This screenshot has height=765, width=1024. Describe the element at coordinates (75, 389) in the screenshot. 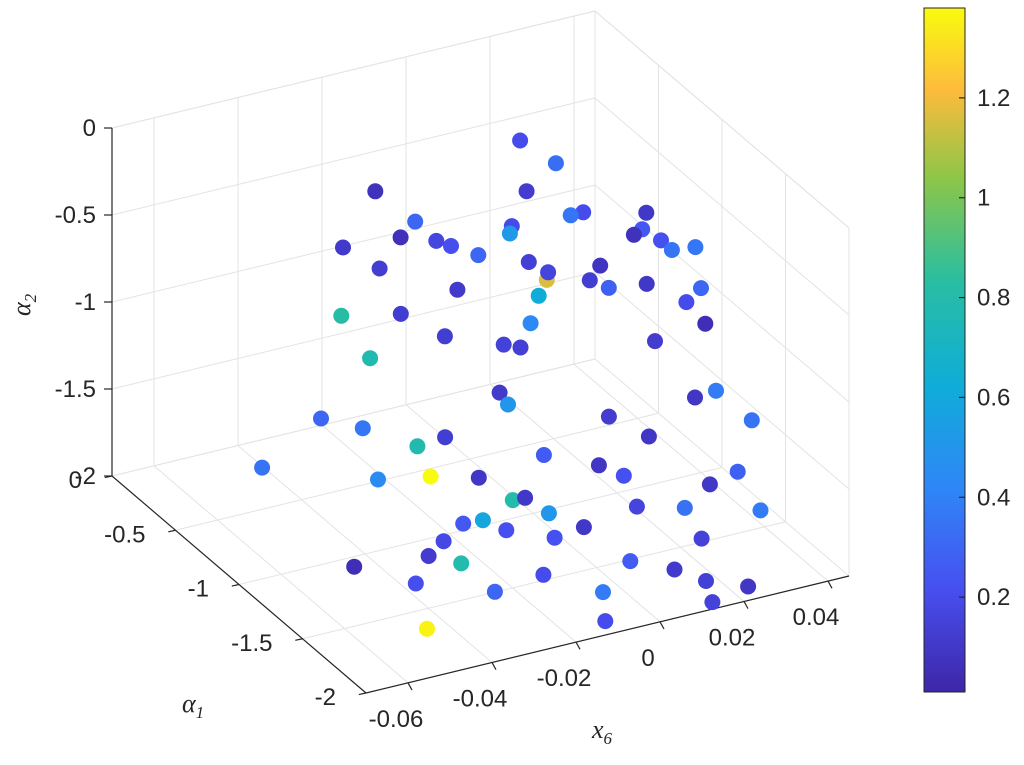

I see `z-tick-label: -1.5` at that location.